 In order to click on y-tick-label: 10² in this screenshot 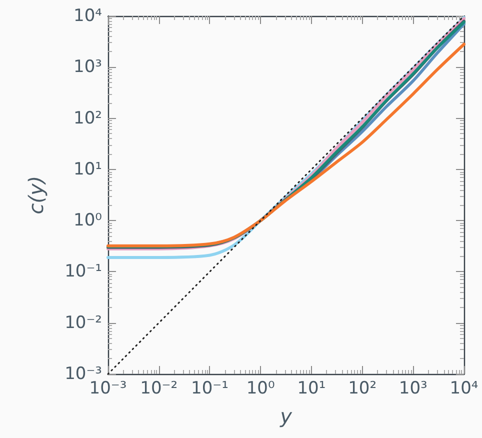, I will do `click(88, 118)`.